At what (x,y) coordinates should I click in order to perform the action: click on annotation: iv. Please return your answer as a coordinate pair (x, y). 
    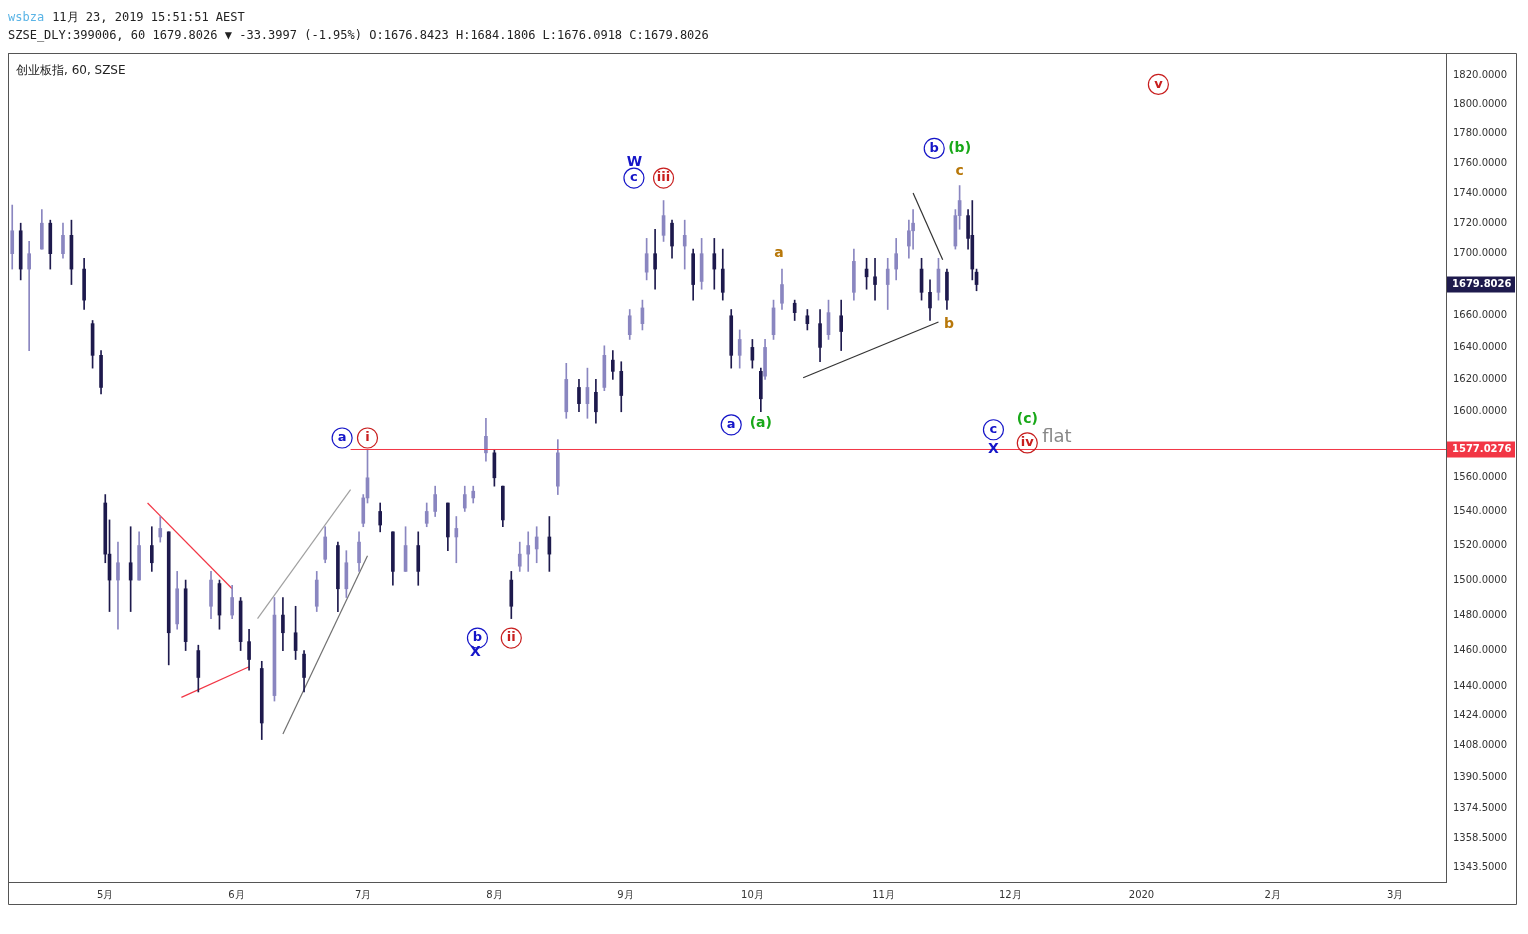
    Looking at the image, I should click on (1027, 442).